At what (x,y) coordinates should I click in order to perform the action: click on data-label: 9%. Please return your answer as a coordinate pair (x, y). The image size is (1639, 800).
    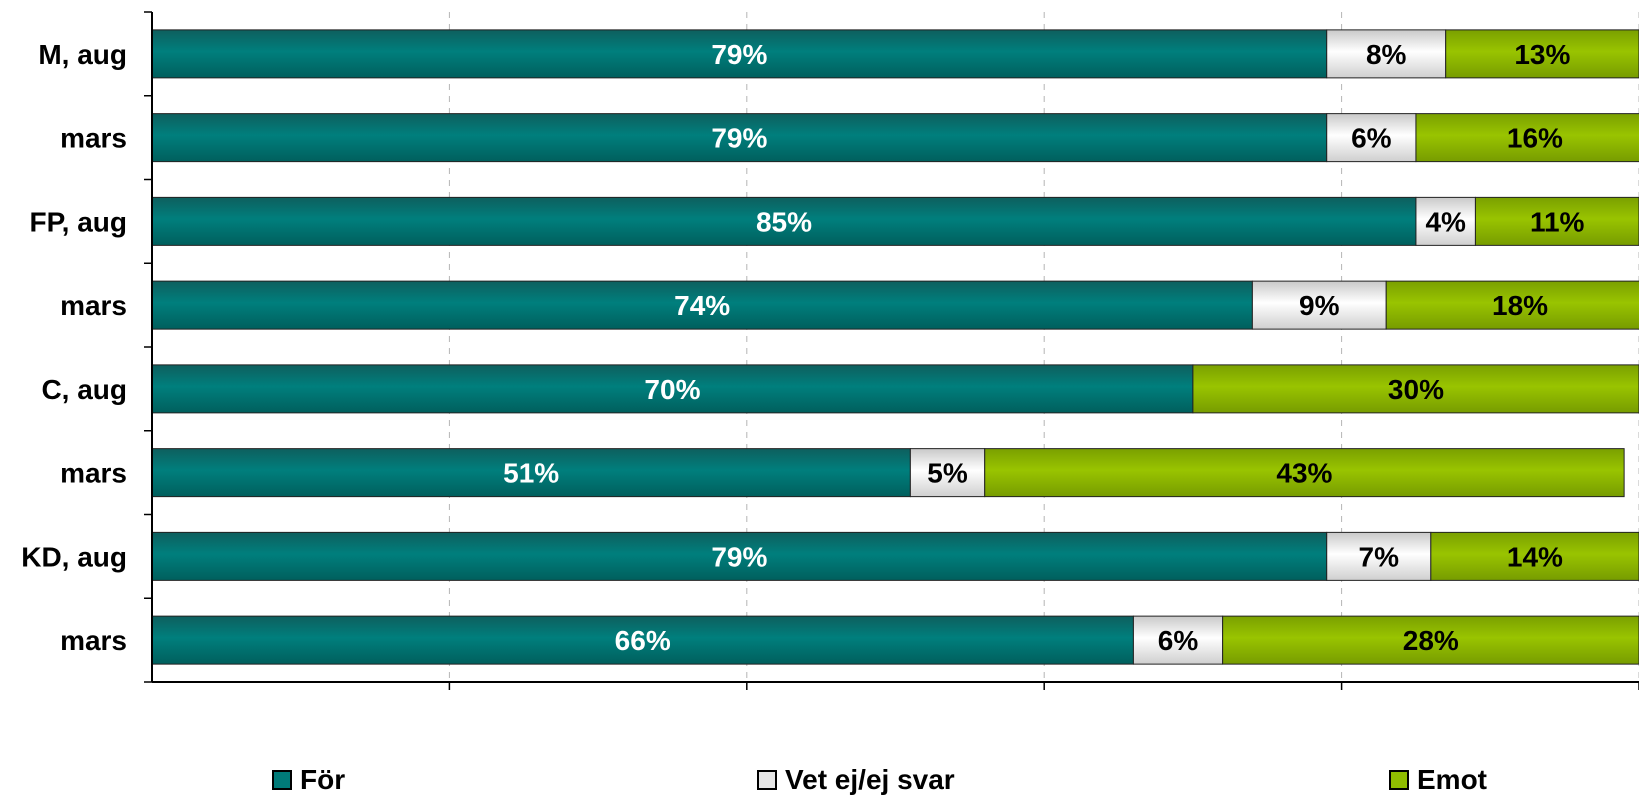
    Looking at the image, I should click on (1319, 305).